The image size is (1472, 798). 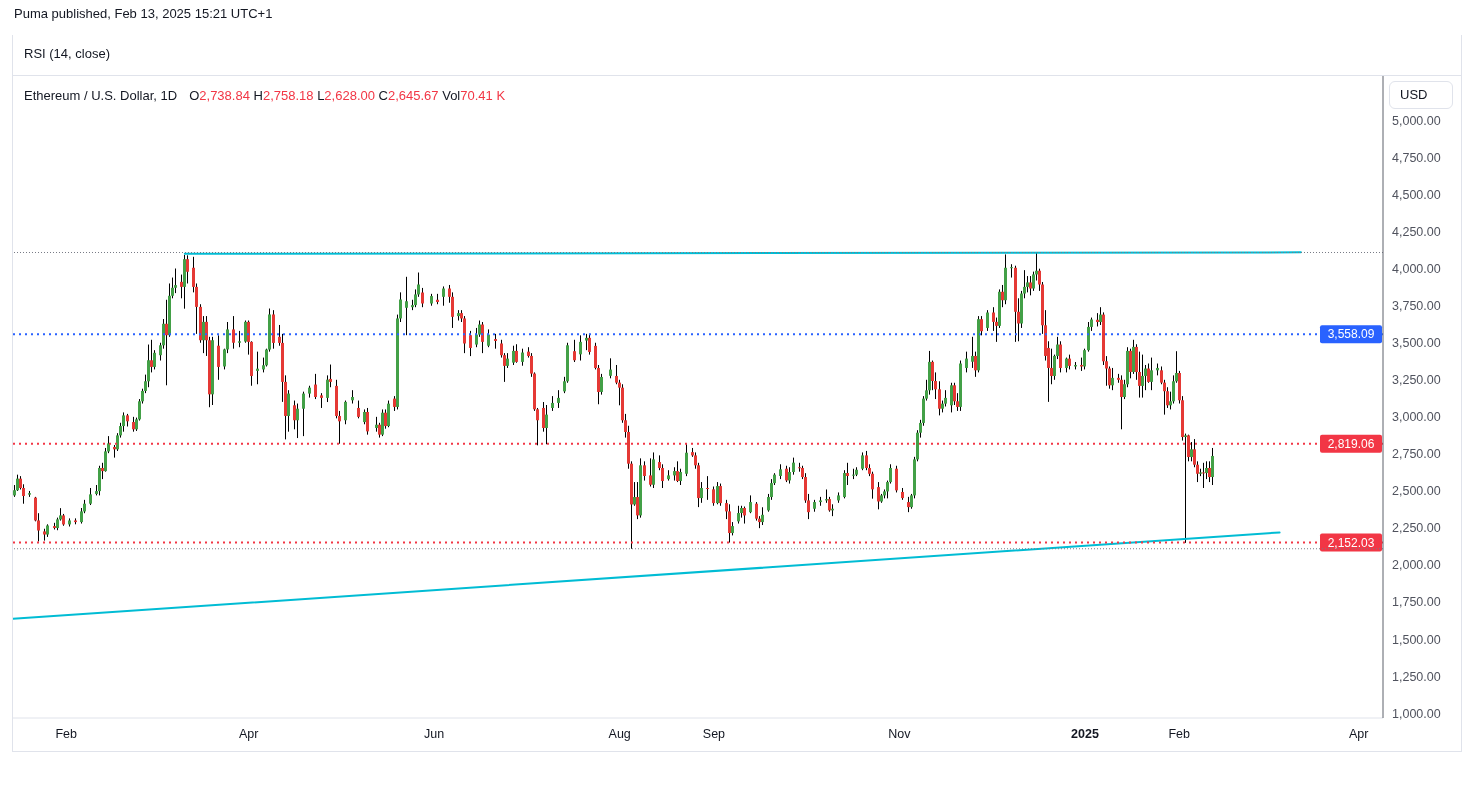 I want to click on y-tick-label: 2,750.00, so click(x=1416, y=454).